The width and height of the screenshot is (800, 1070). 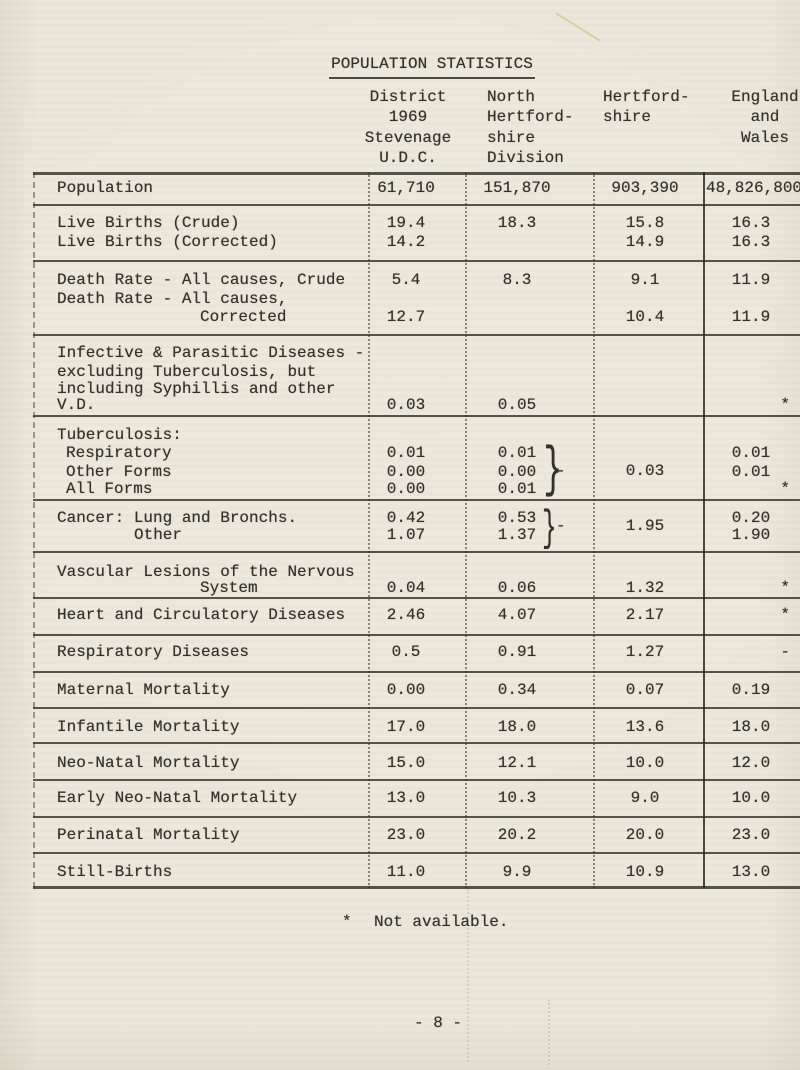 I want to click on cell-value: 15.0, so click(x=406, y=763).